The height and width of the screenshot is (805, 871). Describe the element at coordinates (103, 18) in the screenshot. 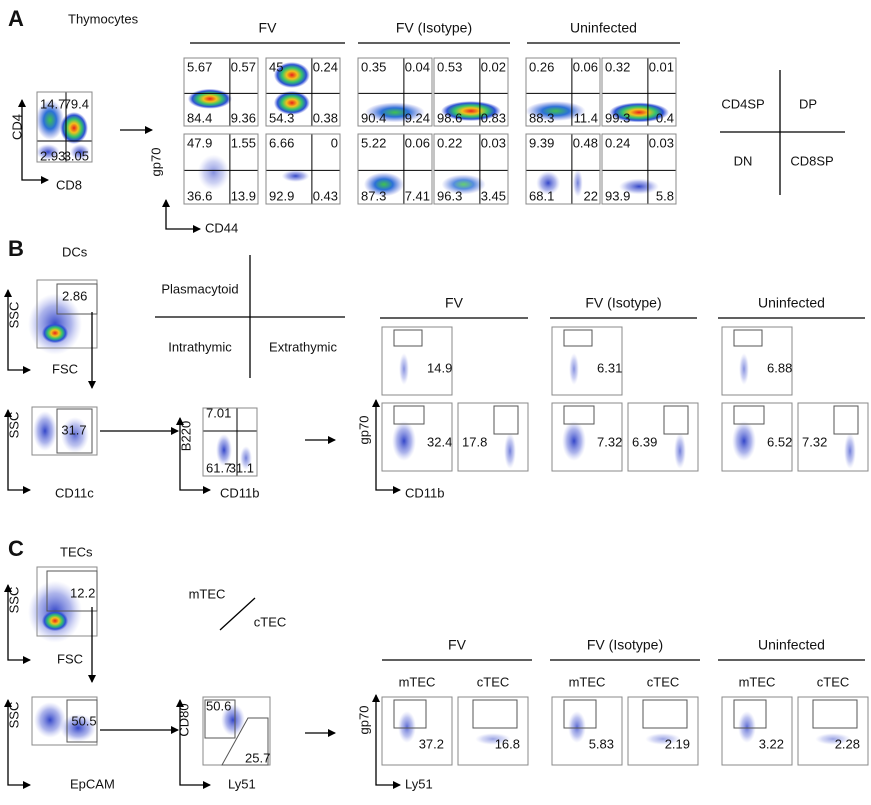

I see `panel-title: Thymocytes` at that location.